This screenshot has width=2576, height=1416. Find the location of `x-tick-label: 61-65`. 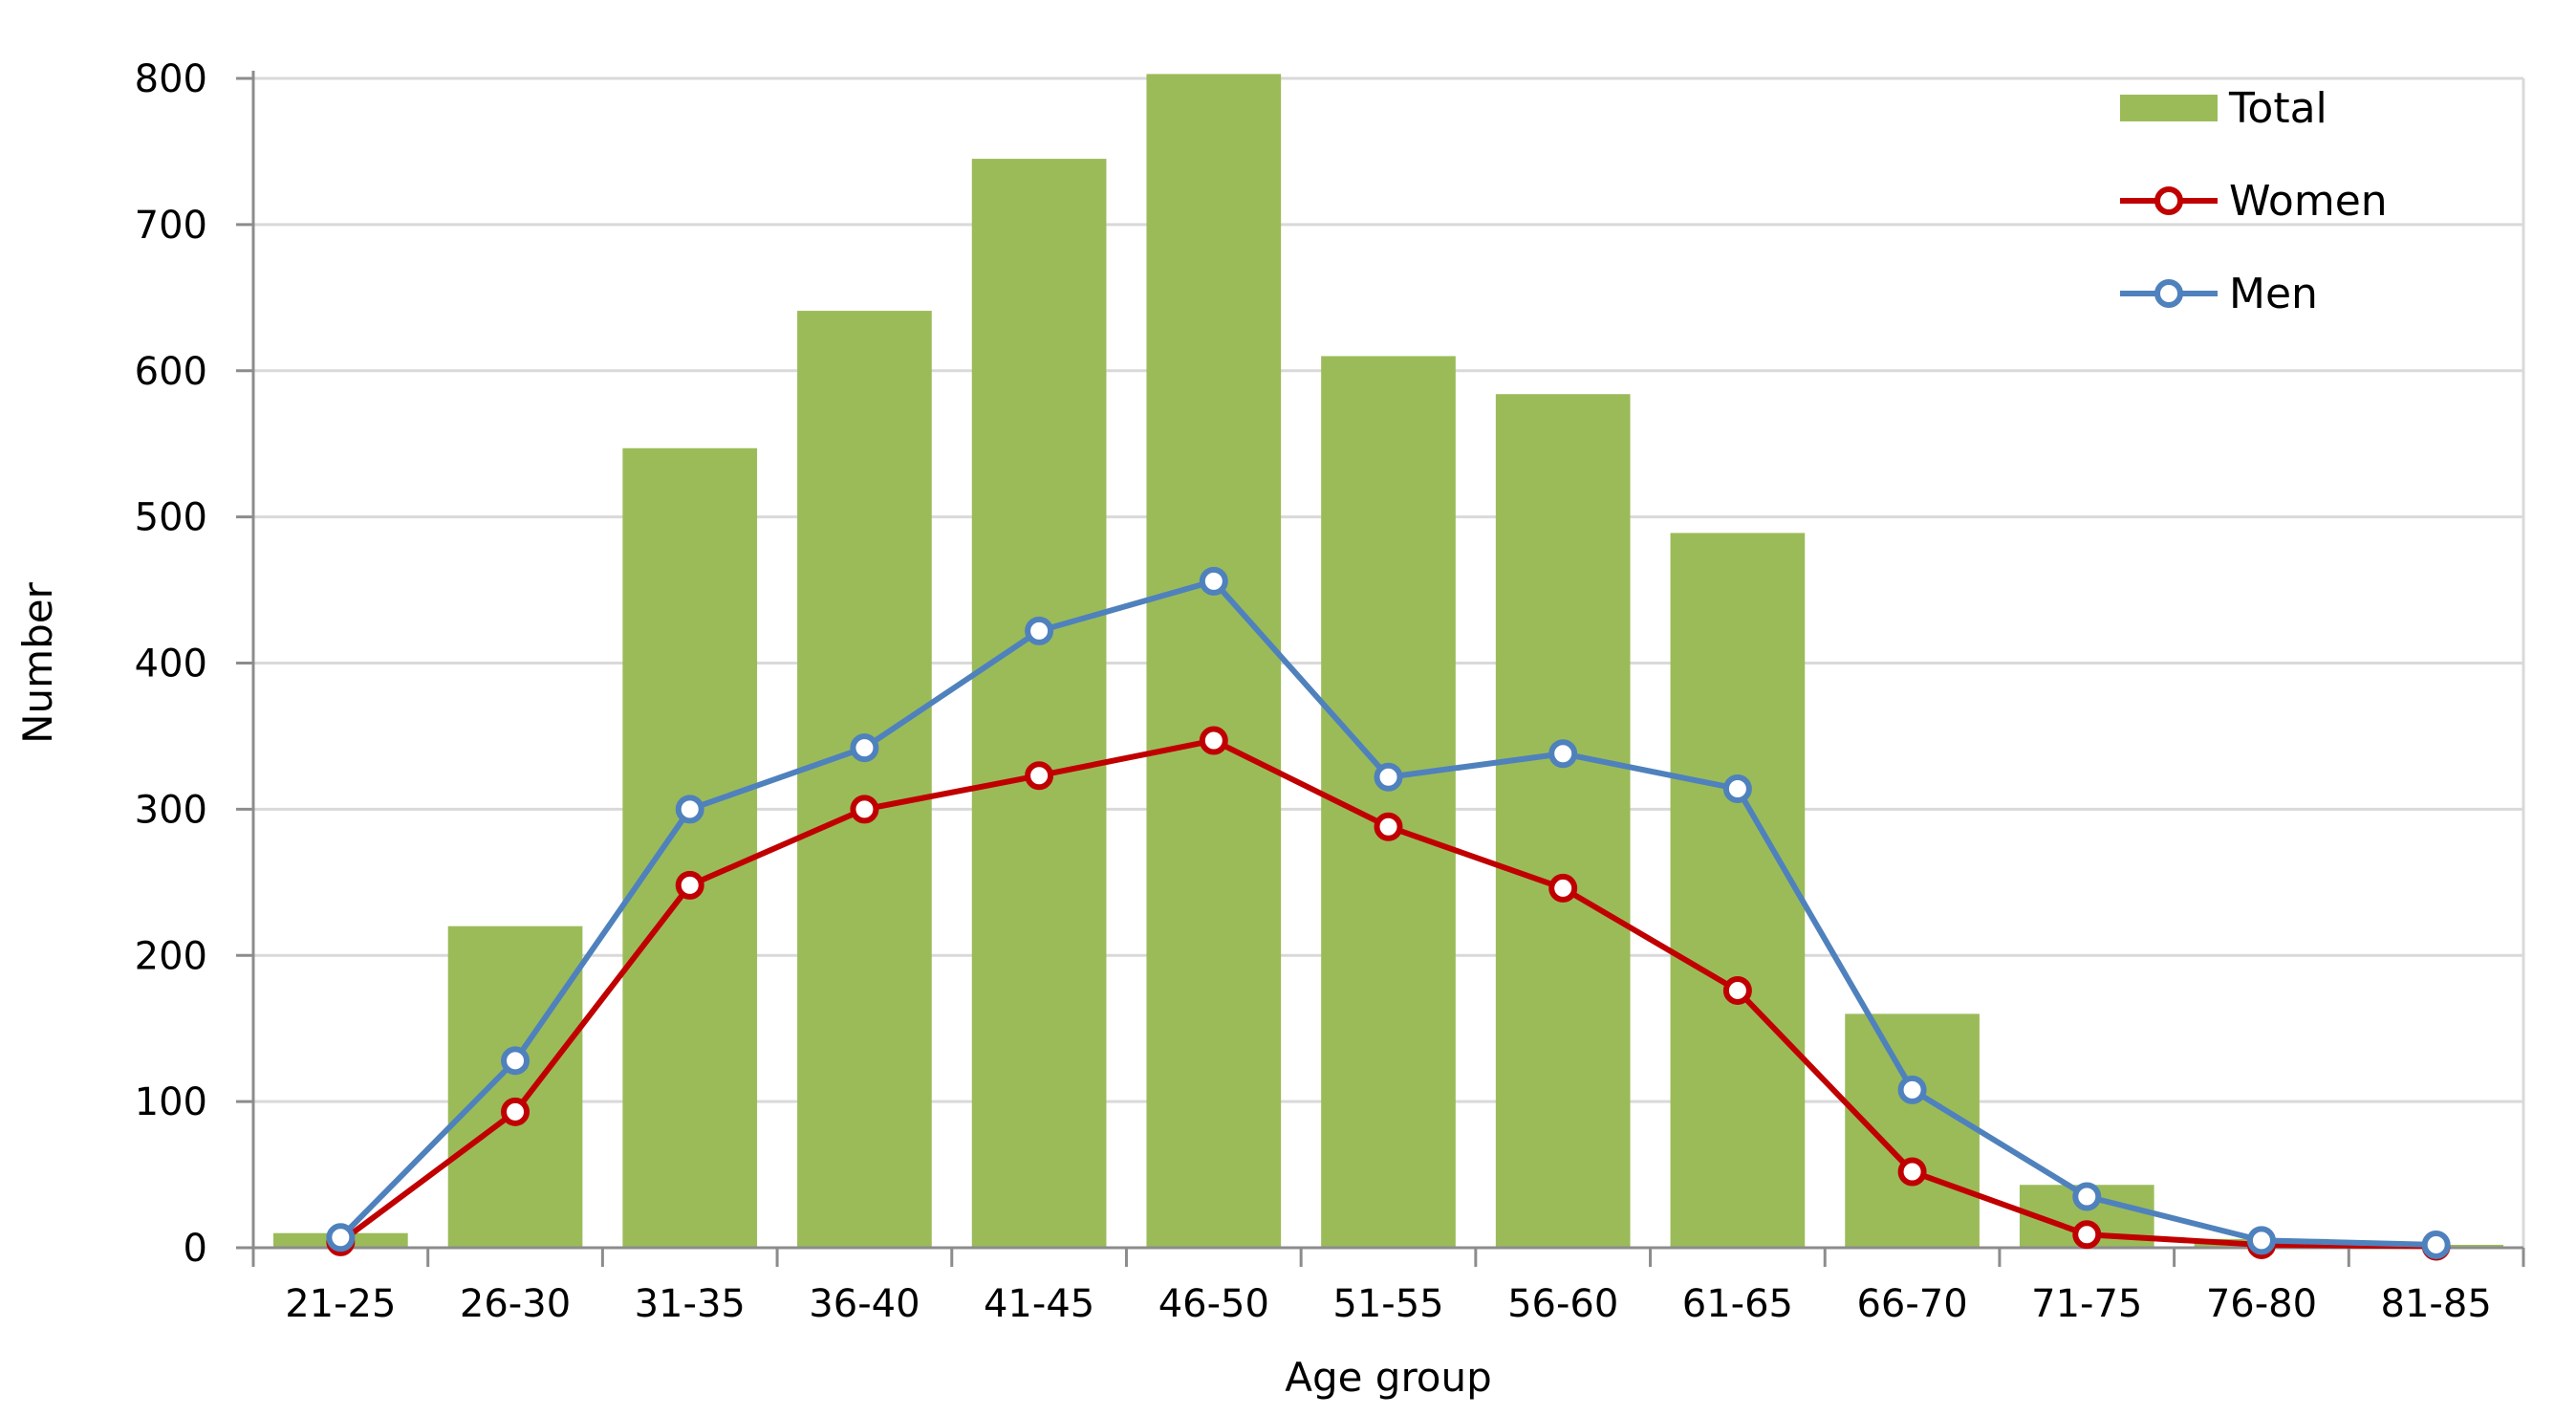

x-tick-label: 61-65 is located at coordinates (1737, 1304).